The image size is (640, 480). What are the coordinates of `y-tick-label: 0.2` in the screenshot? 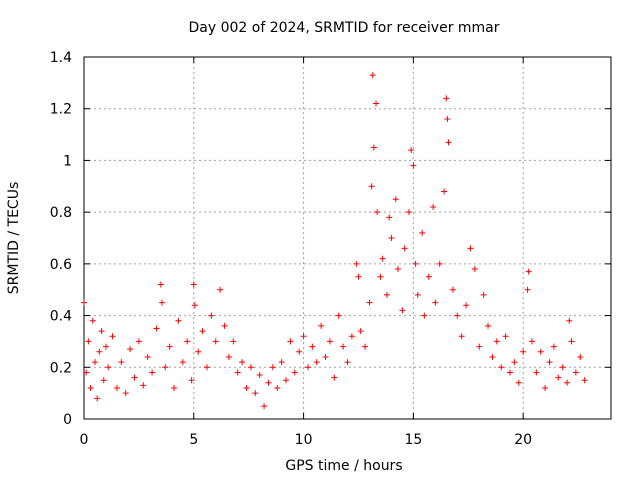 It's located at (61, 368).